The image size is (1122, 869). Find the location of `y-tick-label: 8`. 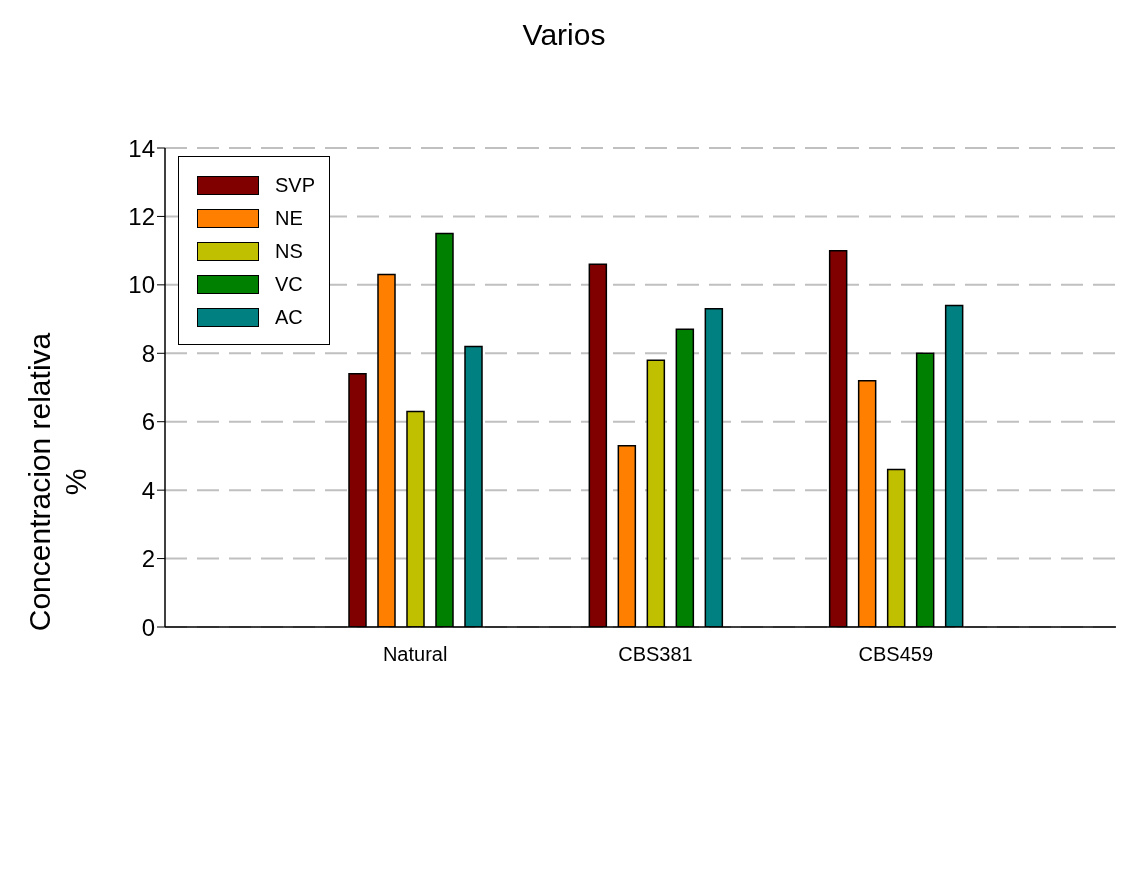

y-tick-label: 8 is located at coordinates (148, 353).